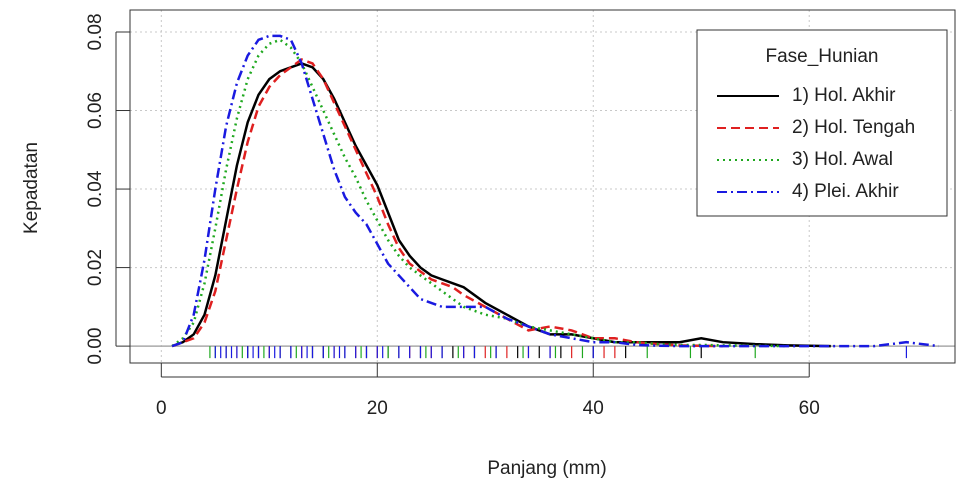 Image resolution: width=973 pixels, height=486 pixels. What do you see at coordinates (31, 188) in the screenshot?
I see `y-axis-label: Kepadatan` at bounding box center [31, 188].